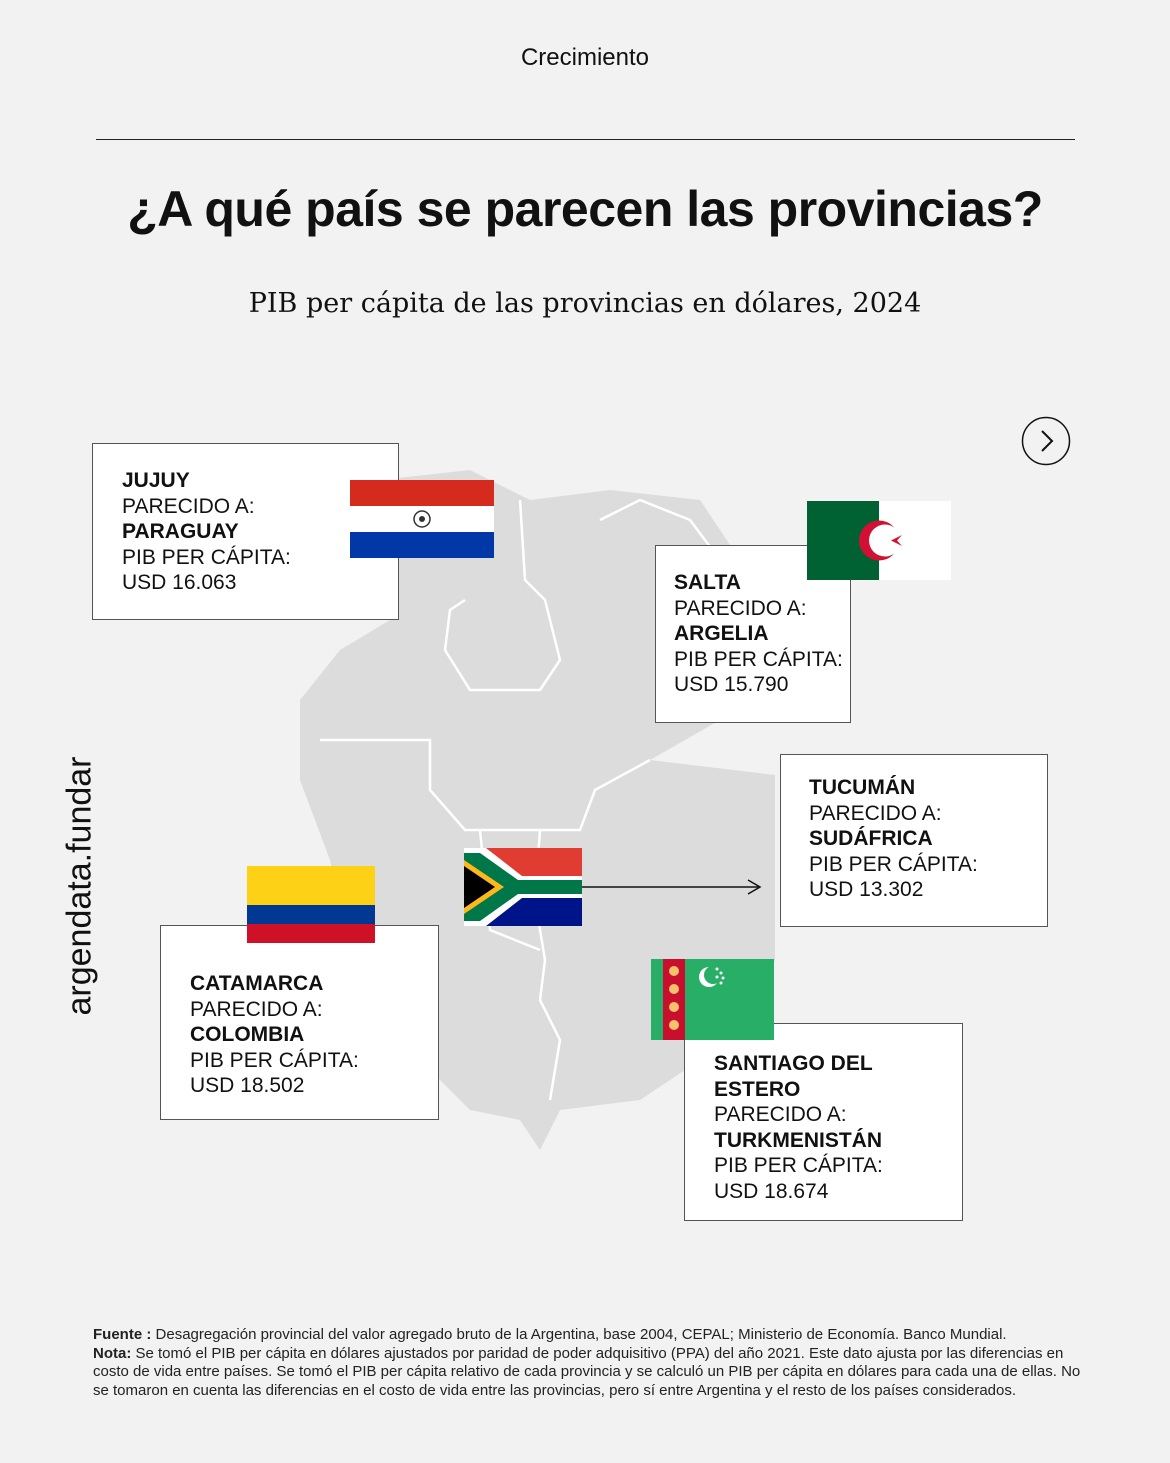 Image resolution: width=1170 pixels, height=1463 pixels. What do you see at coordinates (793, 1076) in the screenshot?
I see `province-name: SANTIAGO DEL ESTERO` at bounding box center [793, 1076].